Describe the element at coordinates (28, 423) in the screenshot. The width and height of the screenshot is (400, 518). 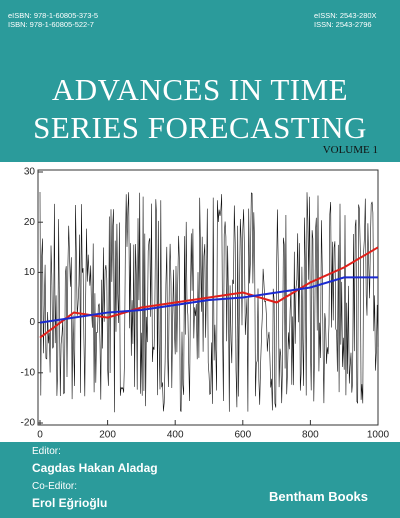
I see `y-tick-label: -20` at that location.